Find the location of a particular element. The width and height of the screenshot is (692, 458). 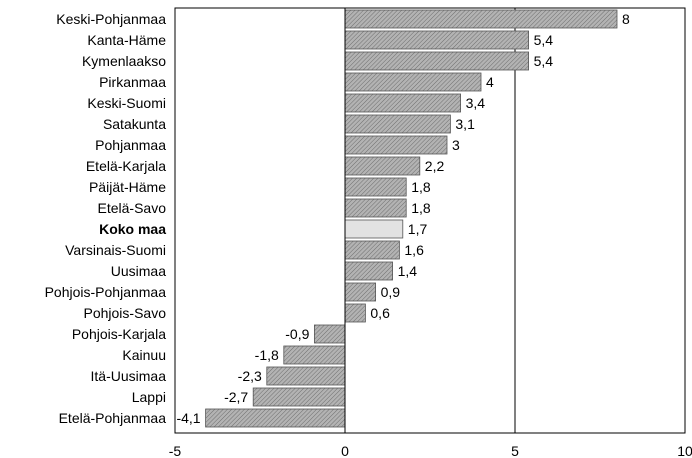

value-label: -4,1 is located at coordinates (188, 418).